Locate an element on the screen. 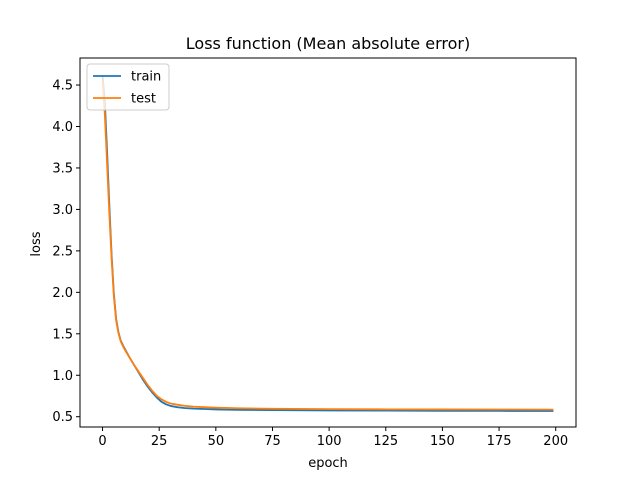 This screenshot has width=640, height=480. y-axis-label: loss is located at coordinates (36, 243).